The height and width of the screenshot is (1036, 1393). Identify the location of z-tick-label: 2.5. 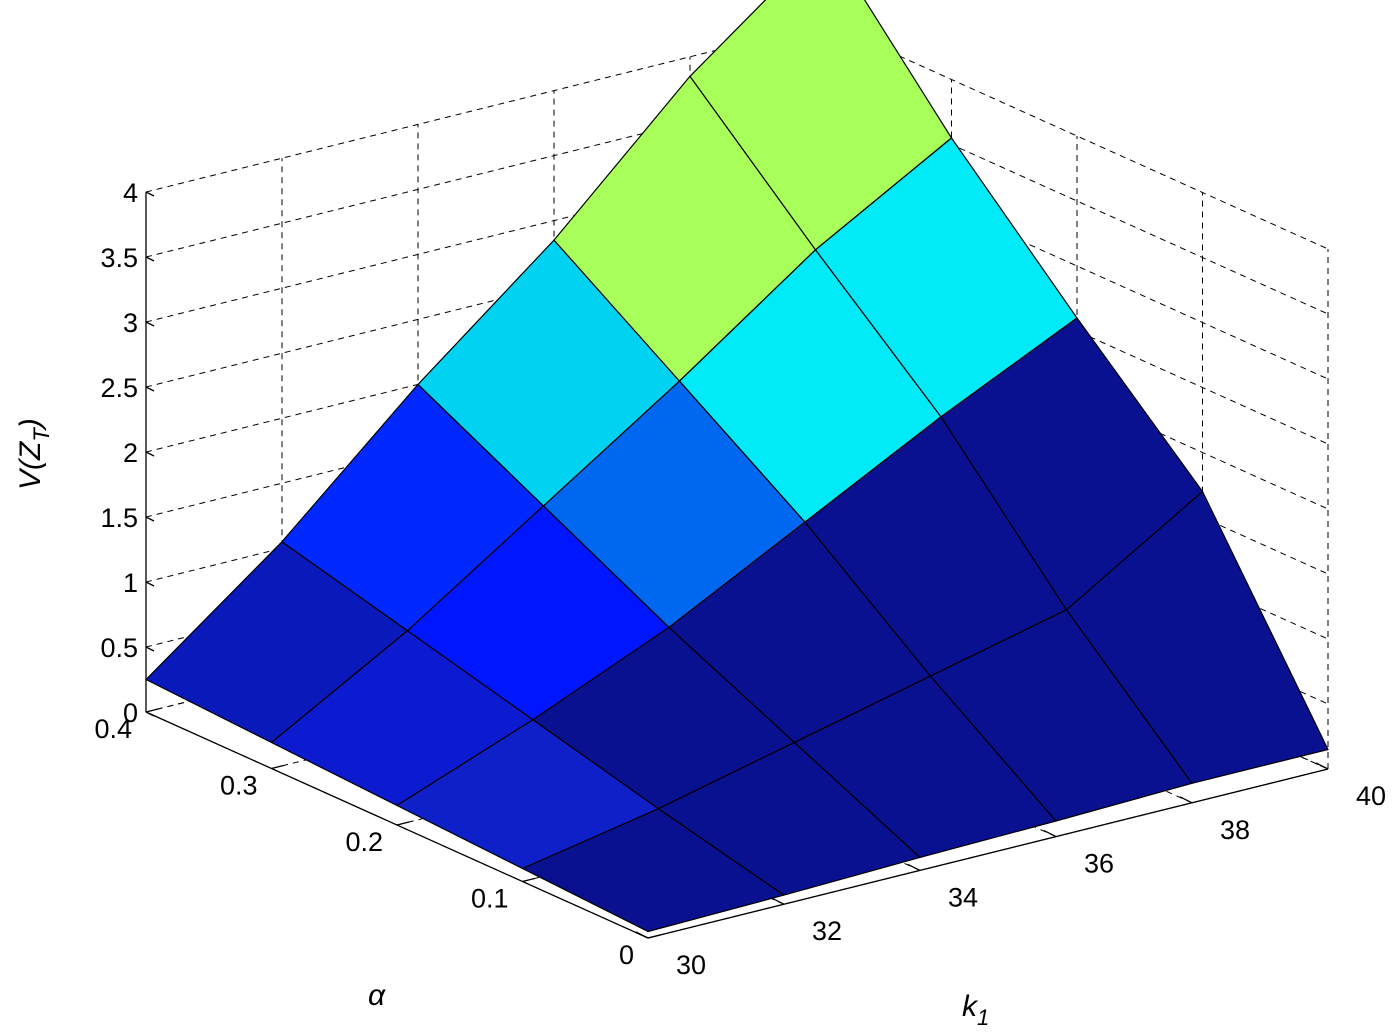
(119, 388).